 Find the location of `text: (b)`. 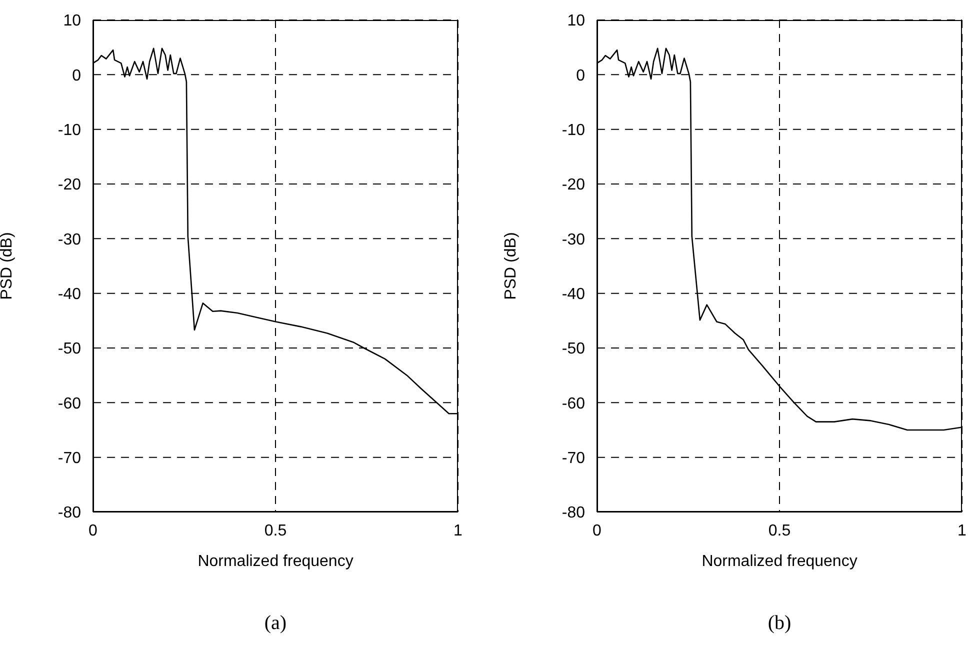

text: (b) is located at coordinates (779, 623).